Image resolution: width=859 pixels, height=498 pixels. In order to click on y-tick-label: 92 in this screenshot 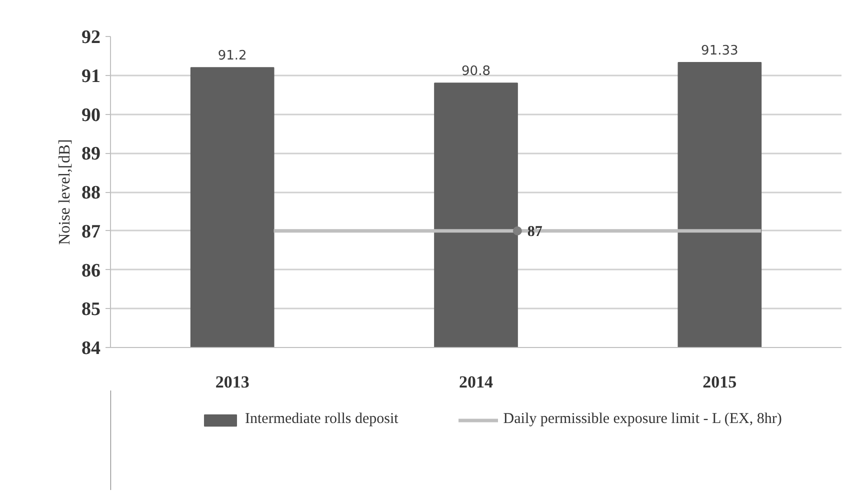, I will do `click(91, 37)`.